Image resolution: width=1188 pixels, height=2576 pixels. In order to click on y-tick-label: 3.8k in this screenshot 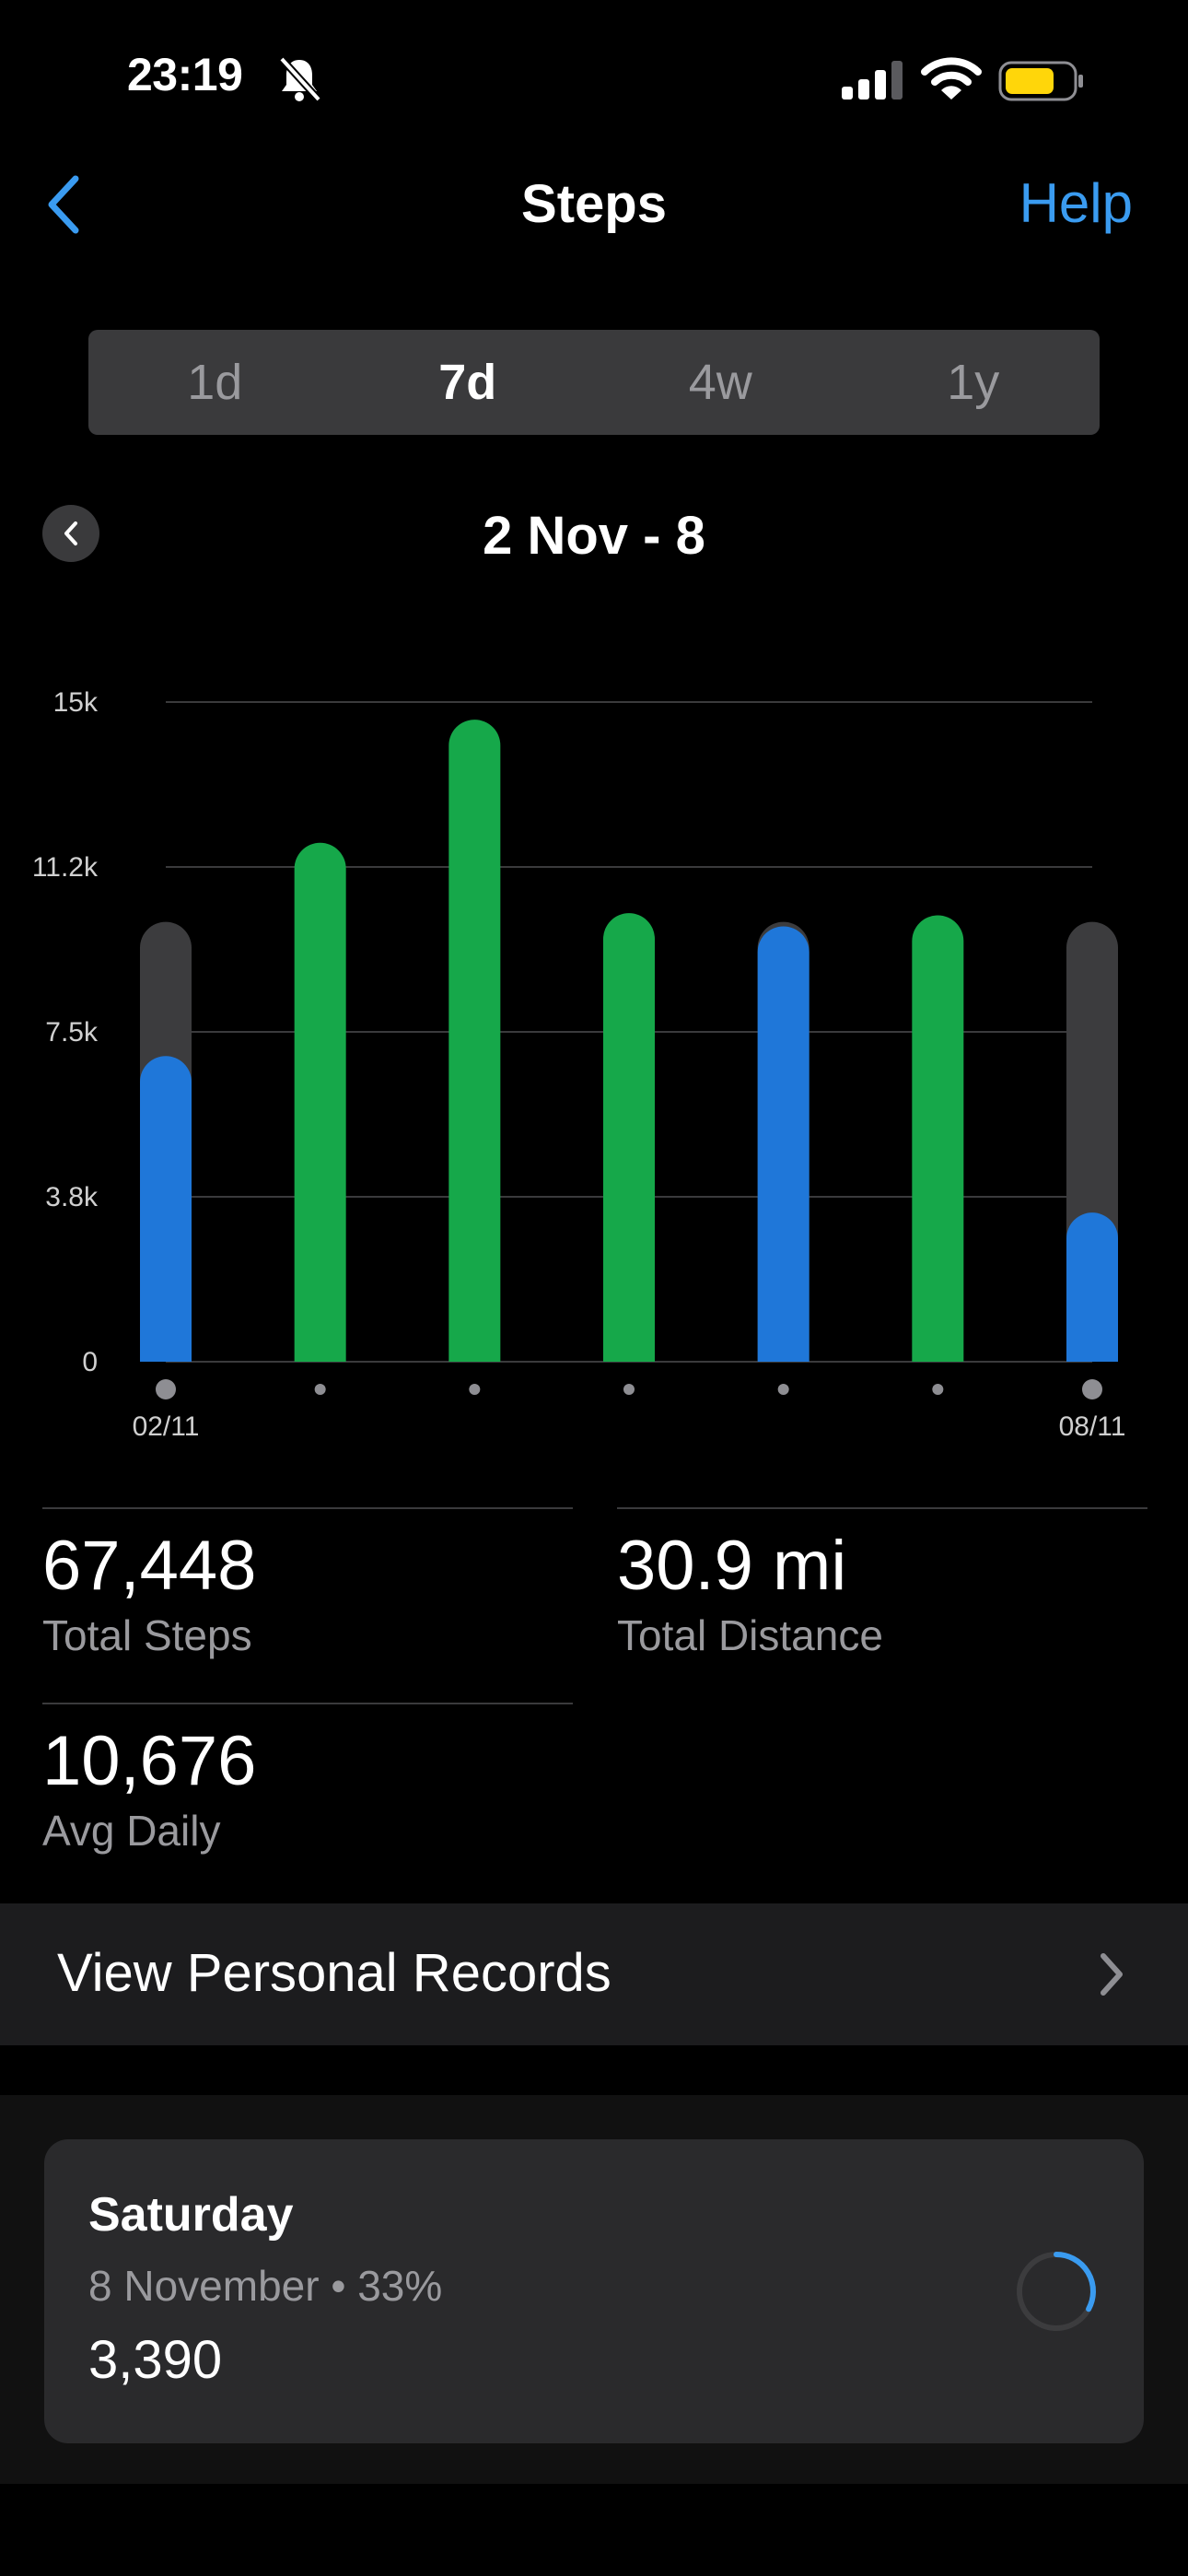, I will do `click(72, 1197)`.